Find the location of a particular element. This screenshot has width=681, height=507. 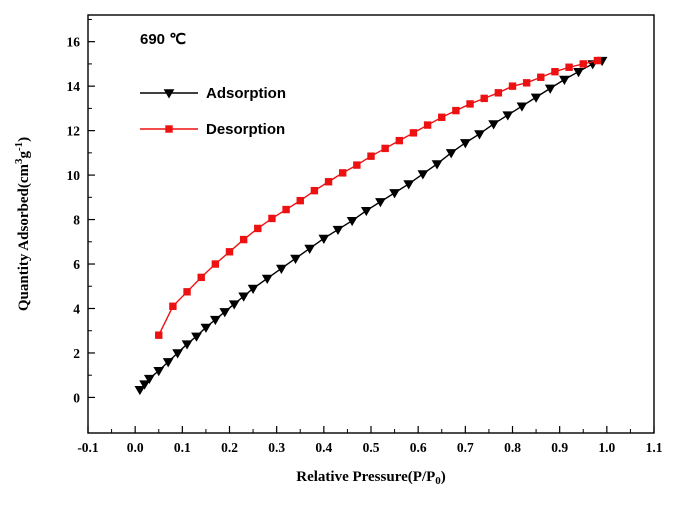

x-tick-label: 0.0 is located at coordinates (135, 447).